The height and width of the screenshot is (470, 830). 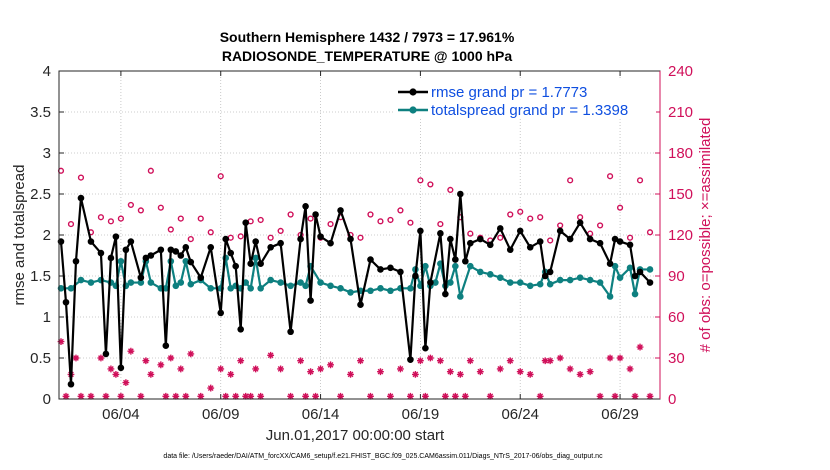 What do you see at coordinates (620, 414) in the screenshot?
I see `x-tick-label: 06/29` at bounding box center [620, 414].